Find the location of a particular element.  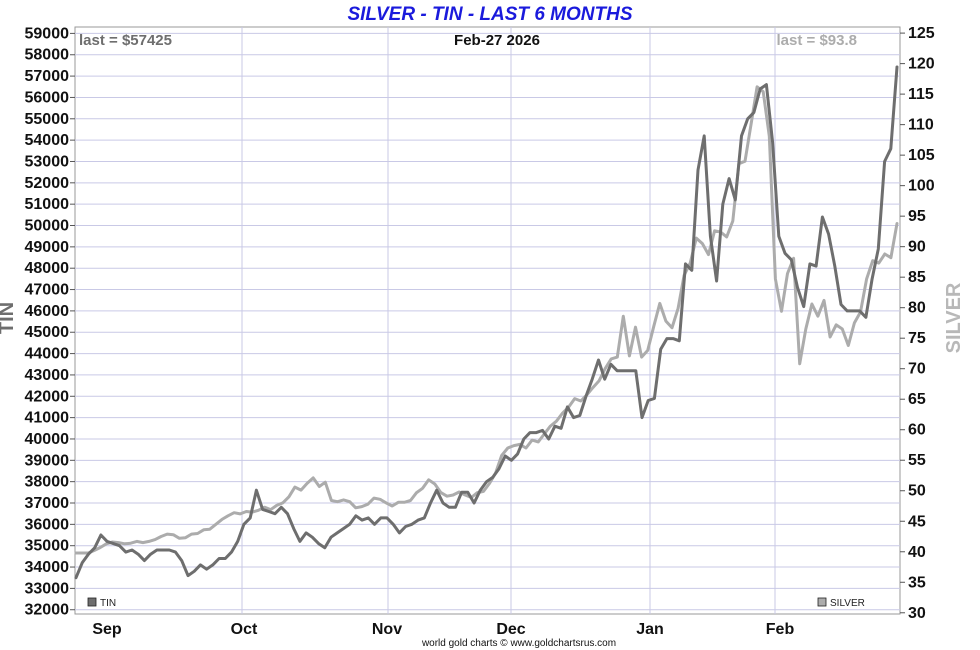

date-label: Feb-27 2026 is located at coordinates (497, 40).